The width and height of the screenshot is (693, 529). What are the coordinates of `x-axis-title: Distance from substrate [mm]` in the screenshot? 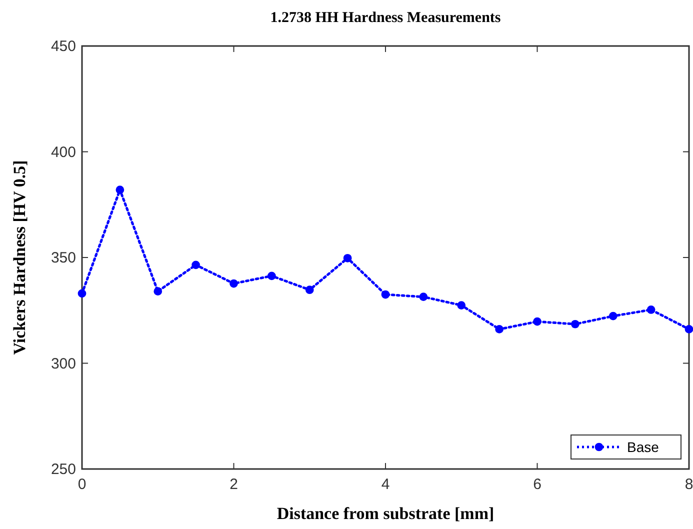 It's located at (385, 513).